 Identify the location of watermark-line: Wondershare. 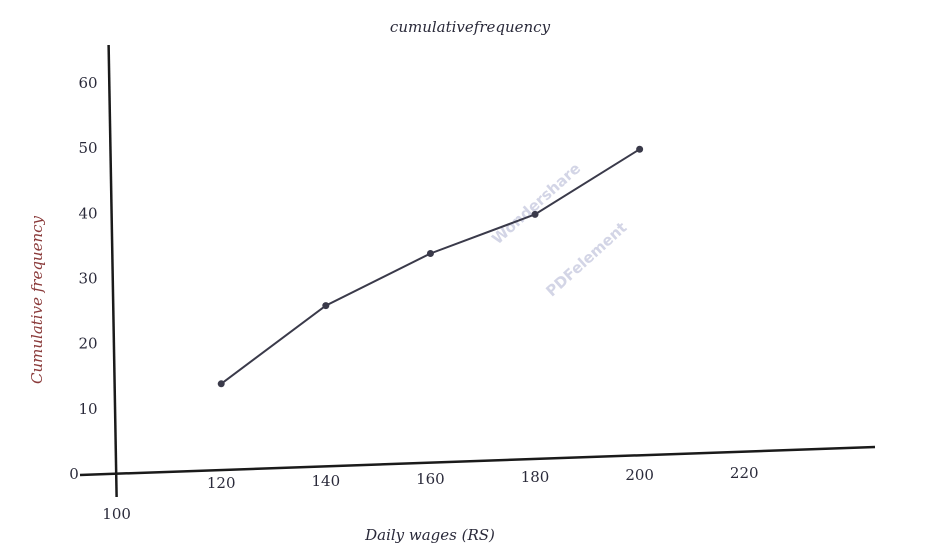
(536, 203).